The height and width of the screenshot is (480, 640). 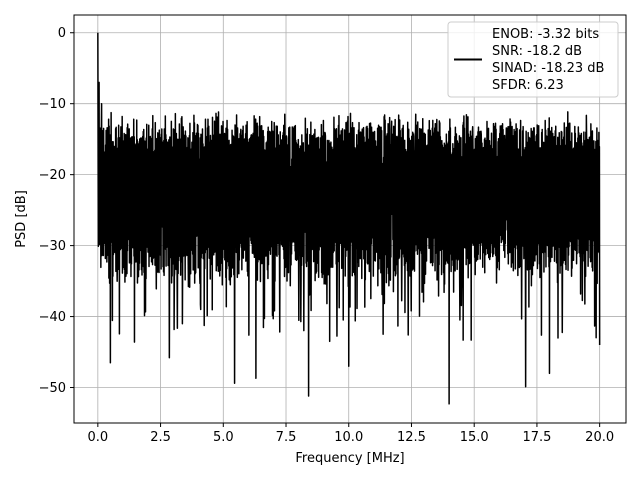 I want to click on x-tick-label: 2.5, so click(x=160, y=437).